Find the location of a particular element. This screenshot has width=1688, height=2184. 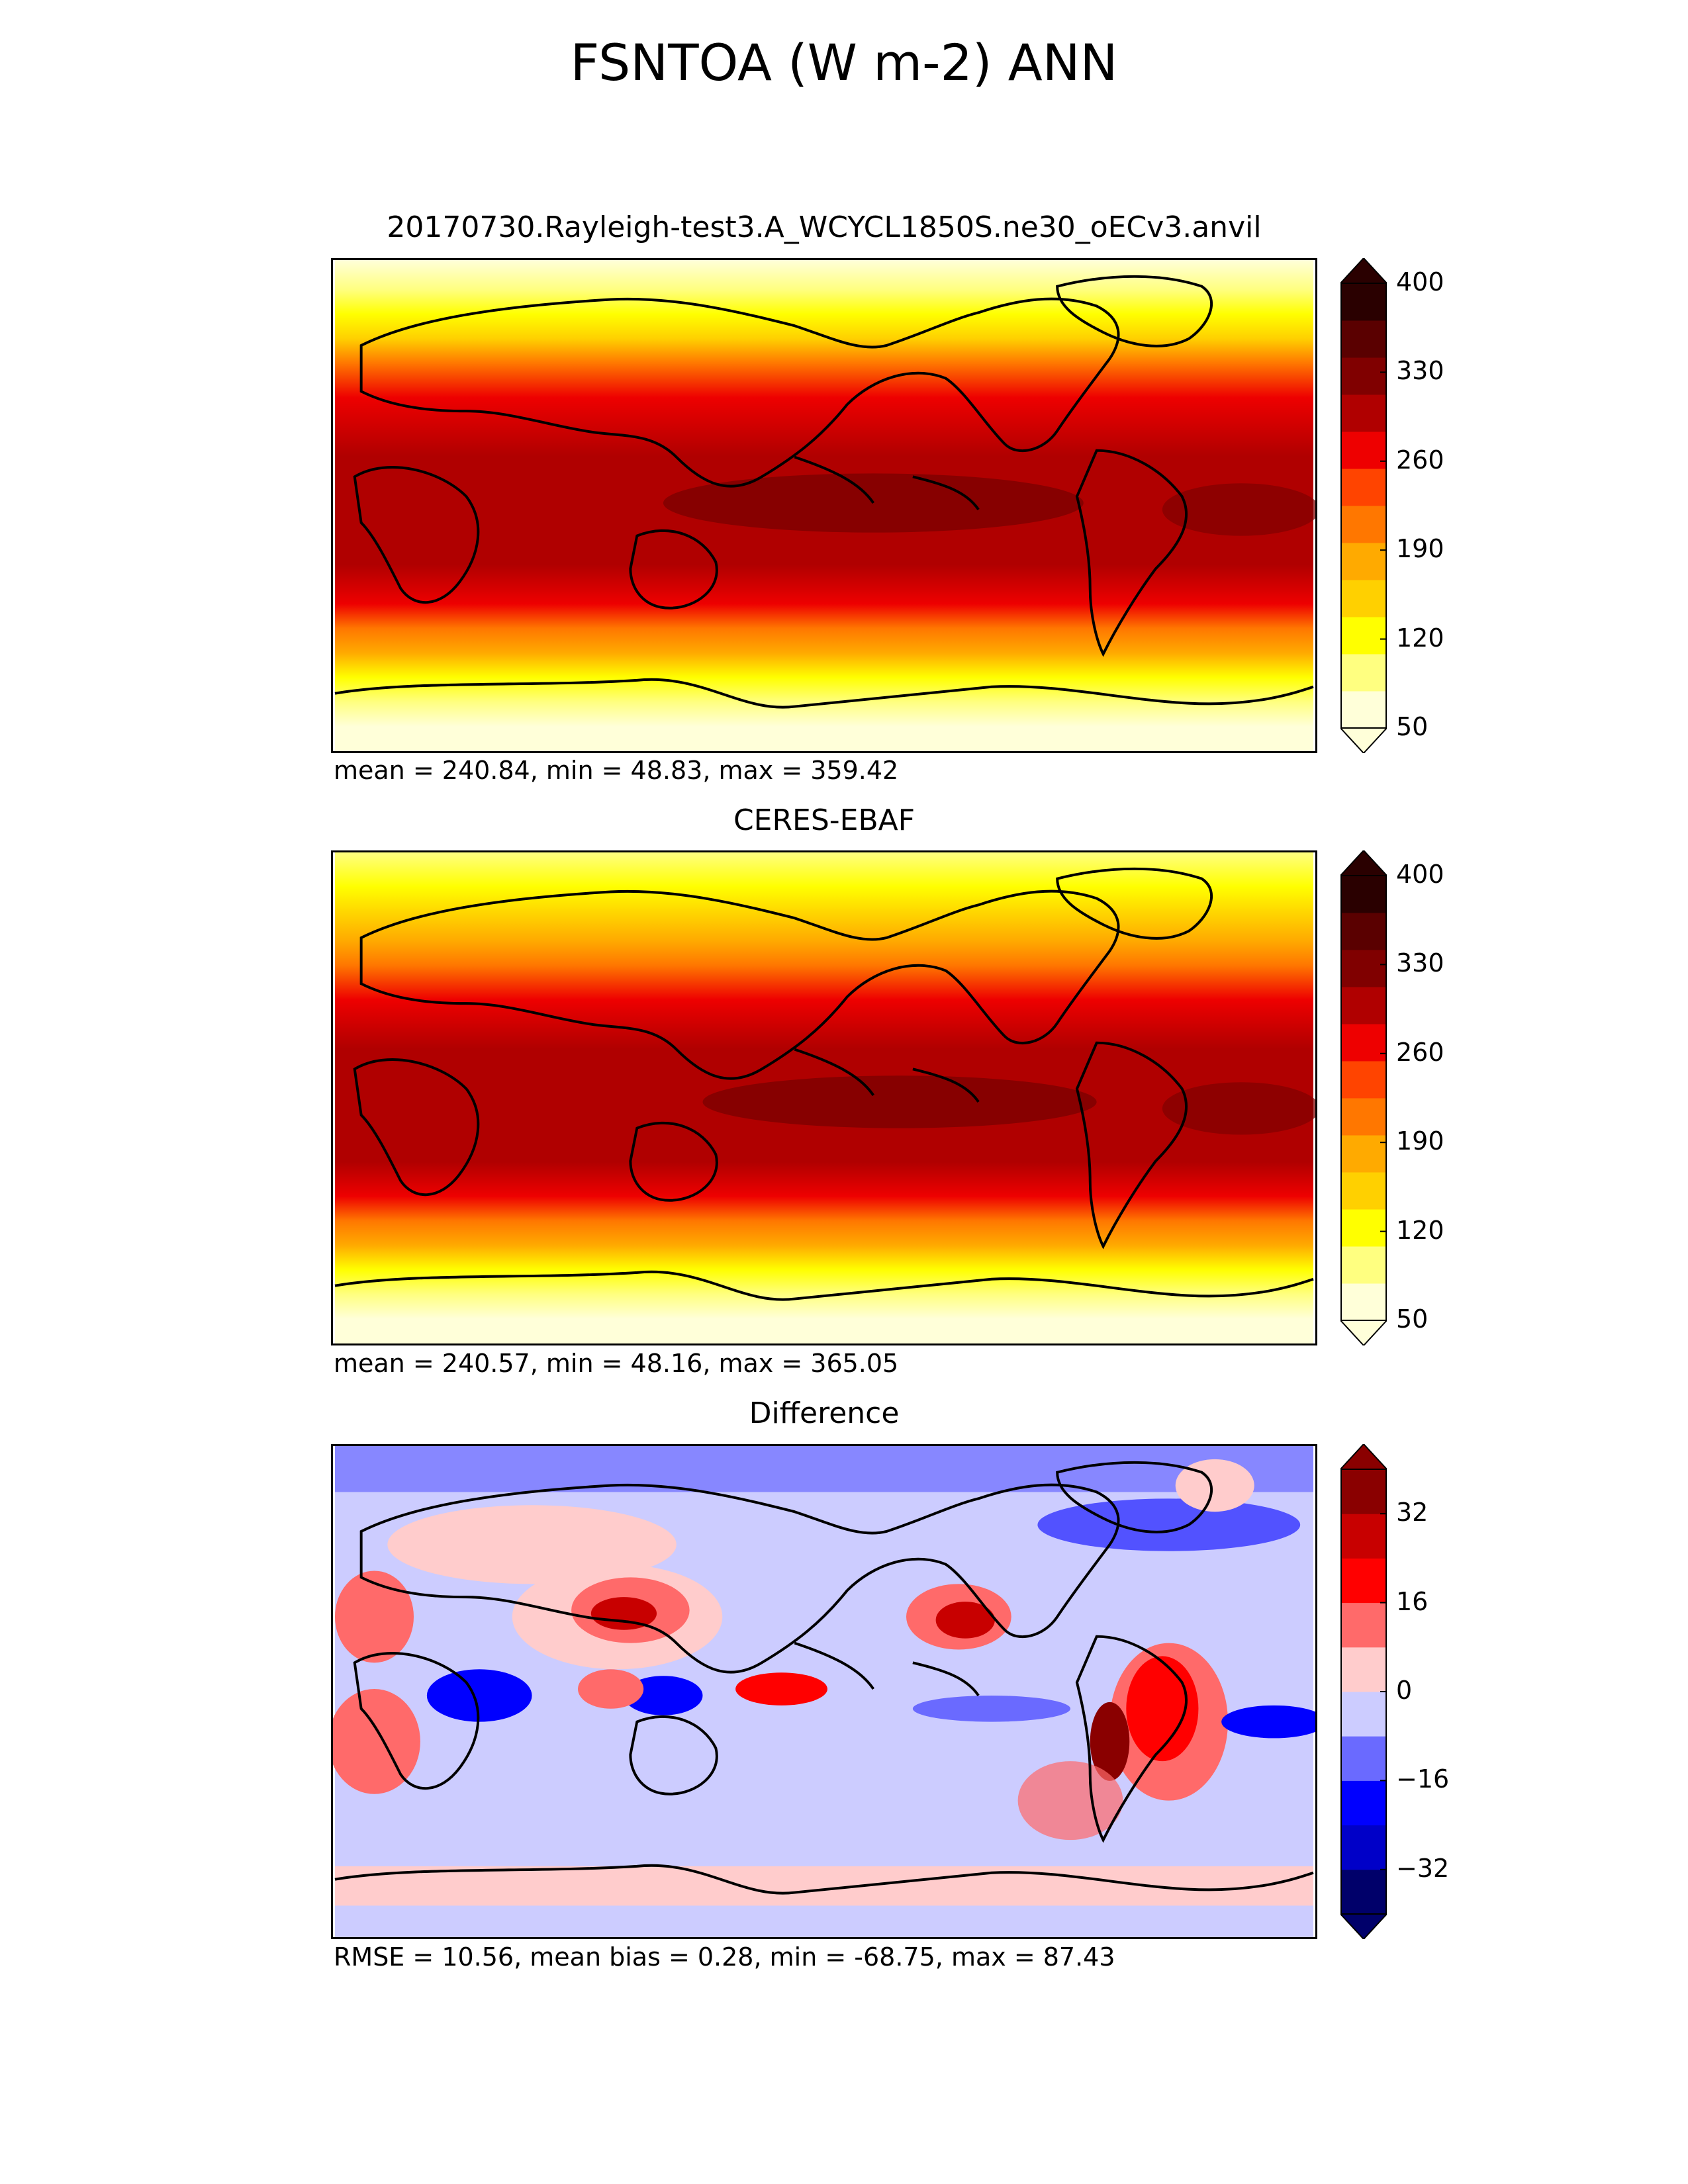

panel-3-coastlines is located at coordinates (824, 1678).